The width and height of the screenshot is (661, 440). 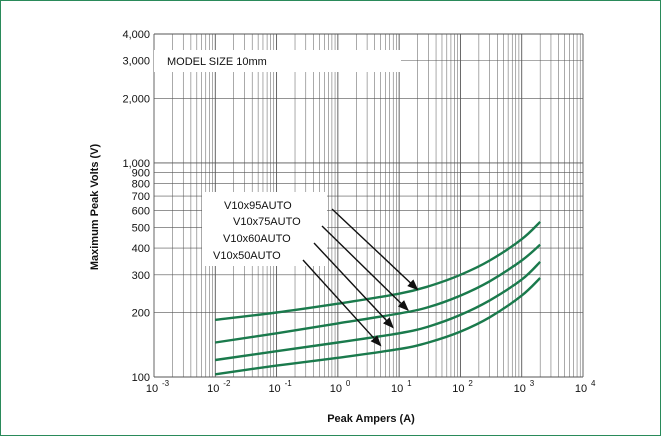 What do you see at coordinates (136, 99) in the screenshot?
I see `y-tick-label: 2,000` at bounding box center [136, 99].